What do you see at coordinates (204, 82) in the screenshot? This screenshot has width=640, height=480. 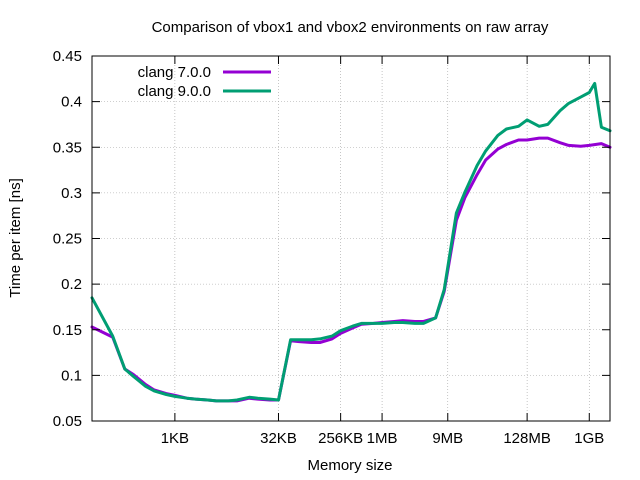 I see `legend: clang 7.0.0 clang 9.0.0` at bounding box center [204, 82].